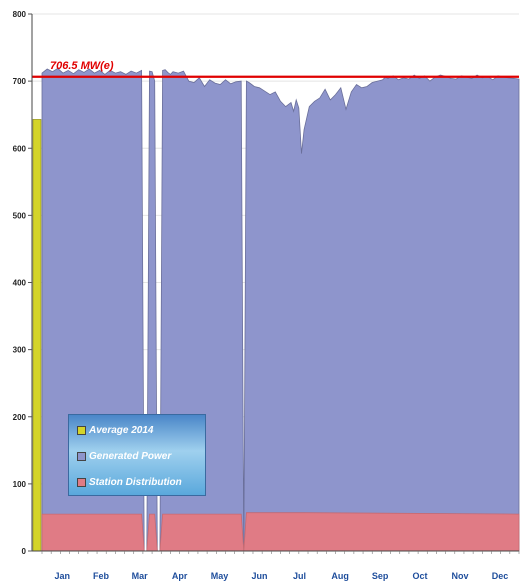 The height and width of the screenshot is (584, 520). Describe the element at coordinates (275, 69) in the screenshot. I see `reference-line-layer: 706.5 MW(e)` at that location.